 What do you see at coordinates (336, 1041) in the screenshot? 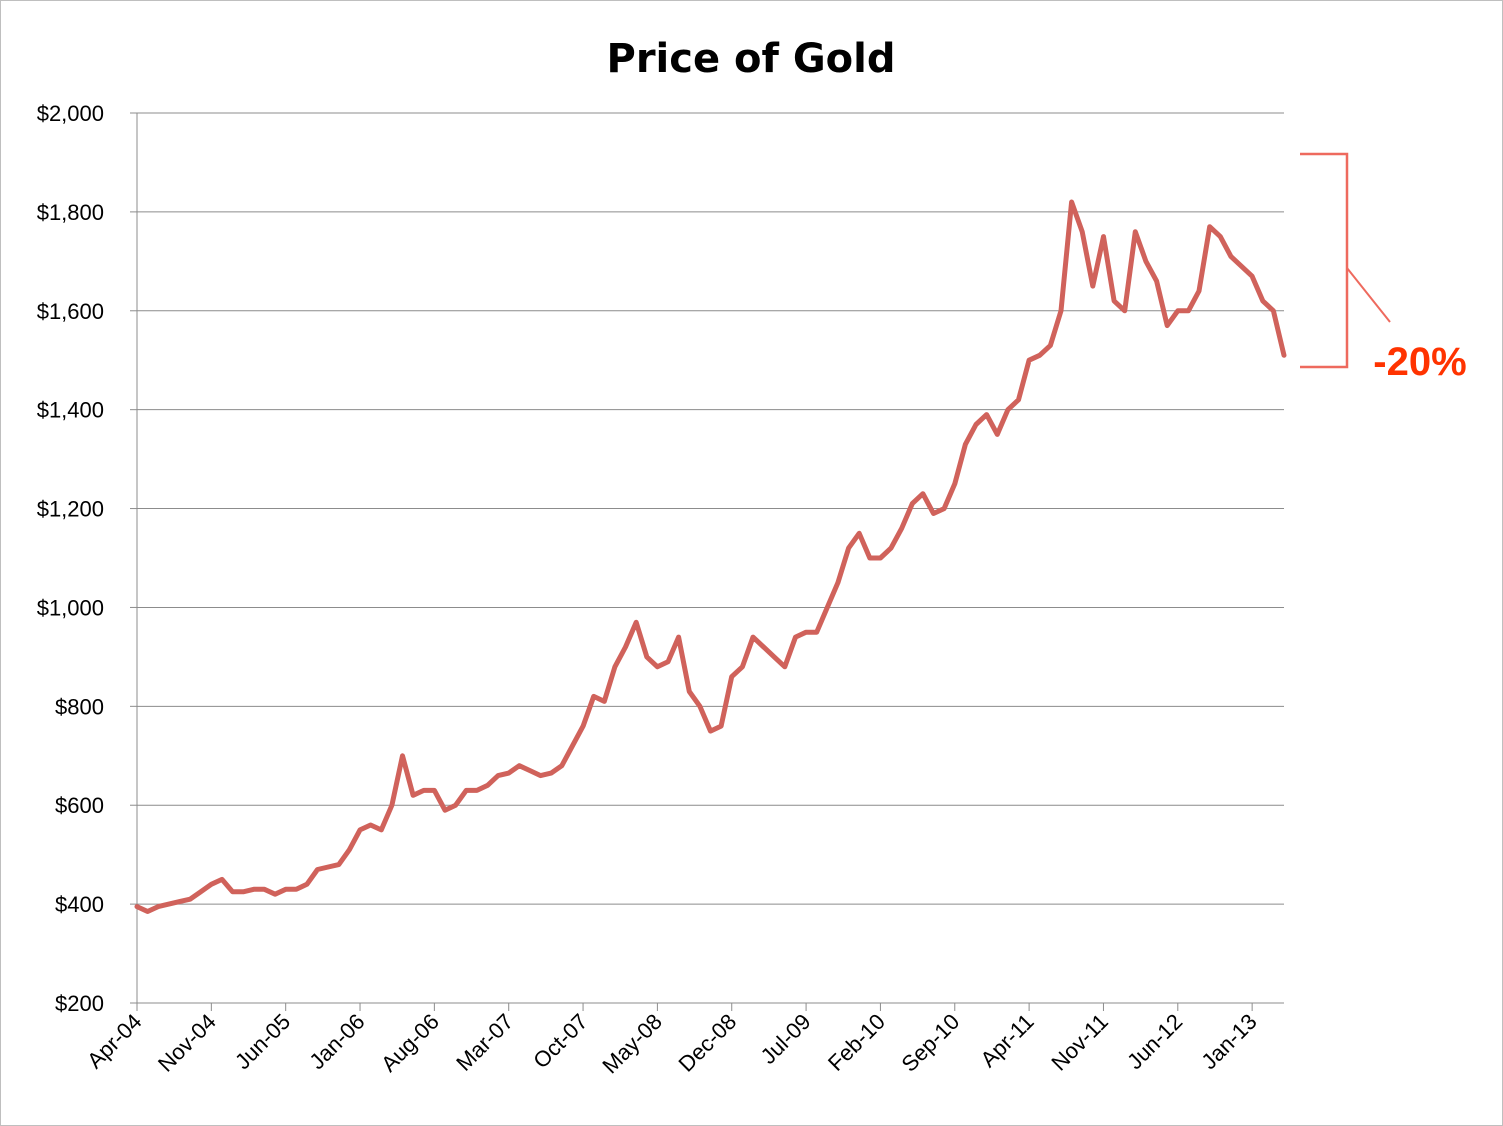
I see `x-tick-label: Jan-06` at bounding box center [336, 1041].